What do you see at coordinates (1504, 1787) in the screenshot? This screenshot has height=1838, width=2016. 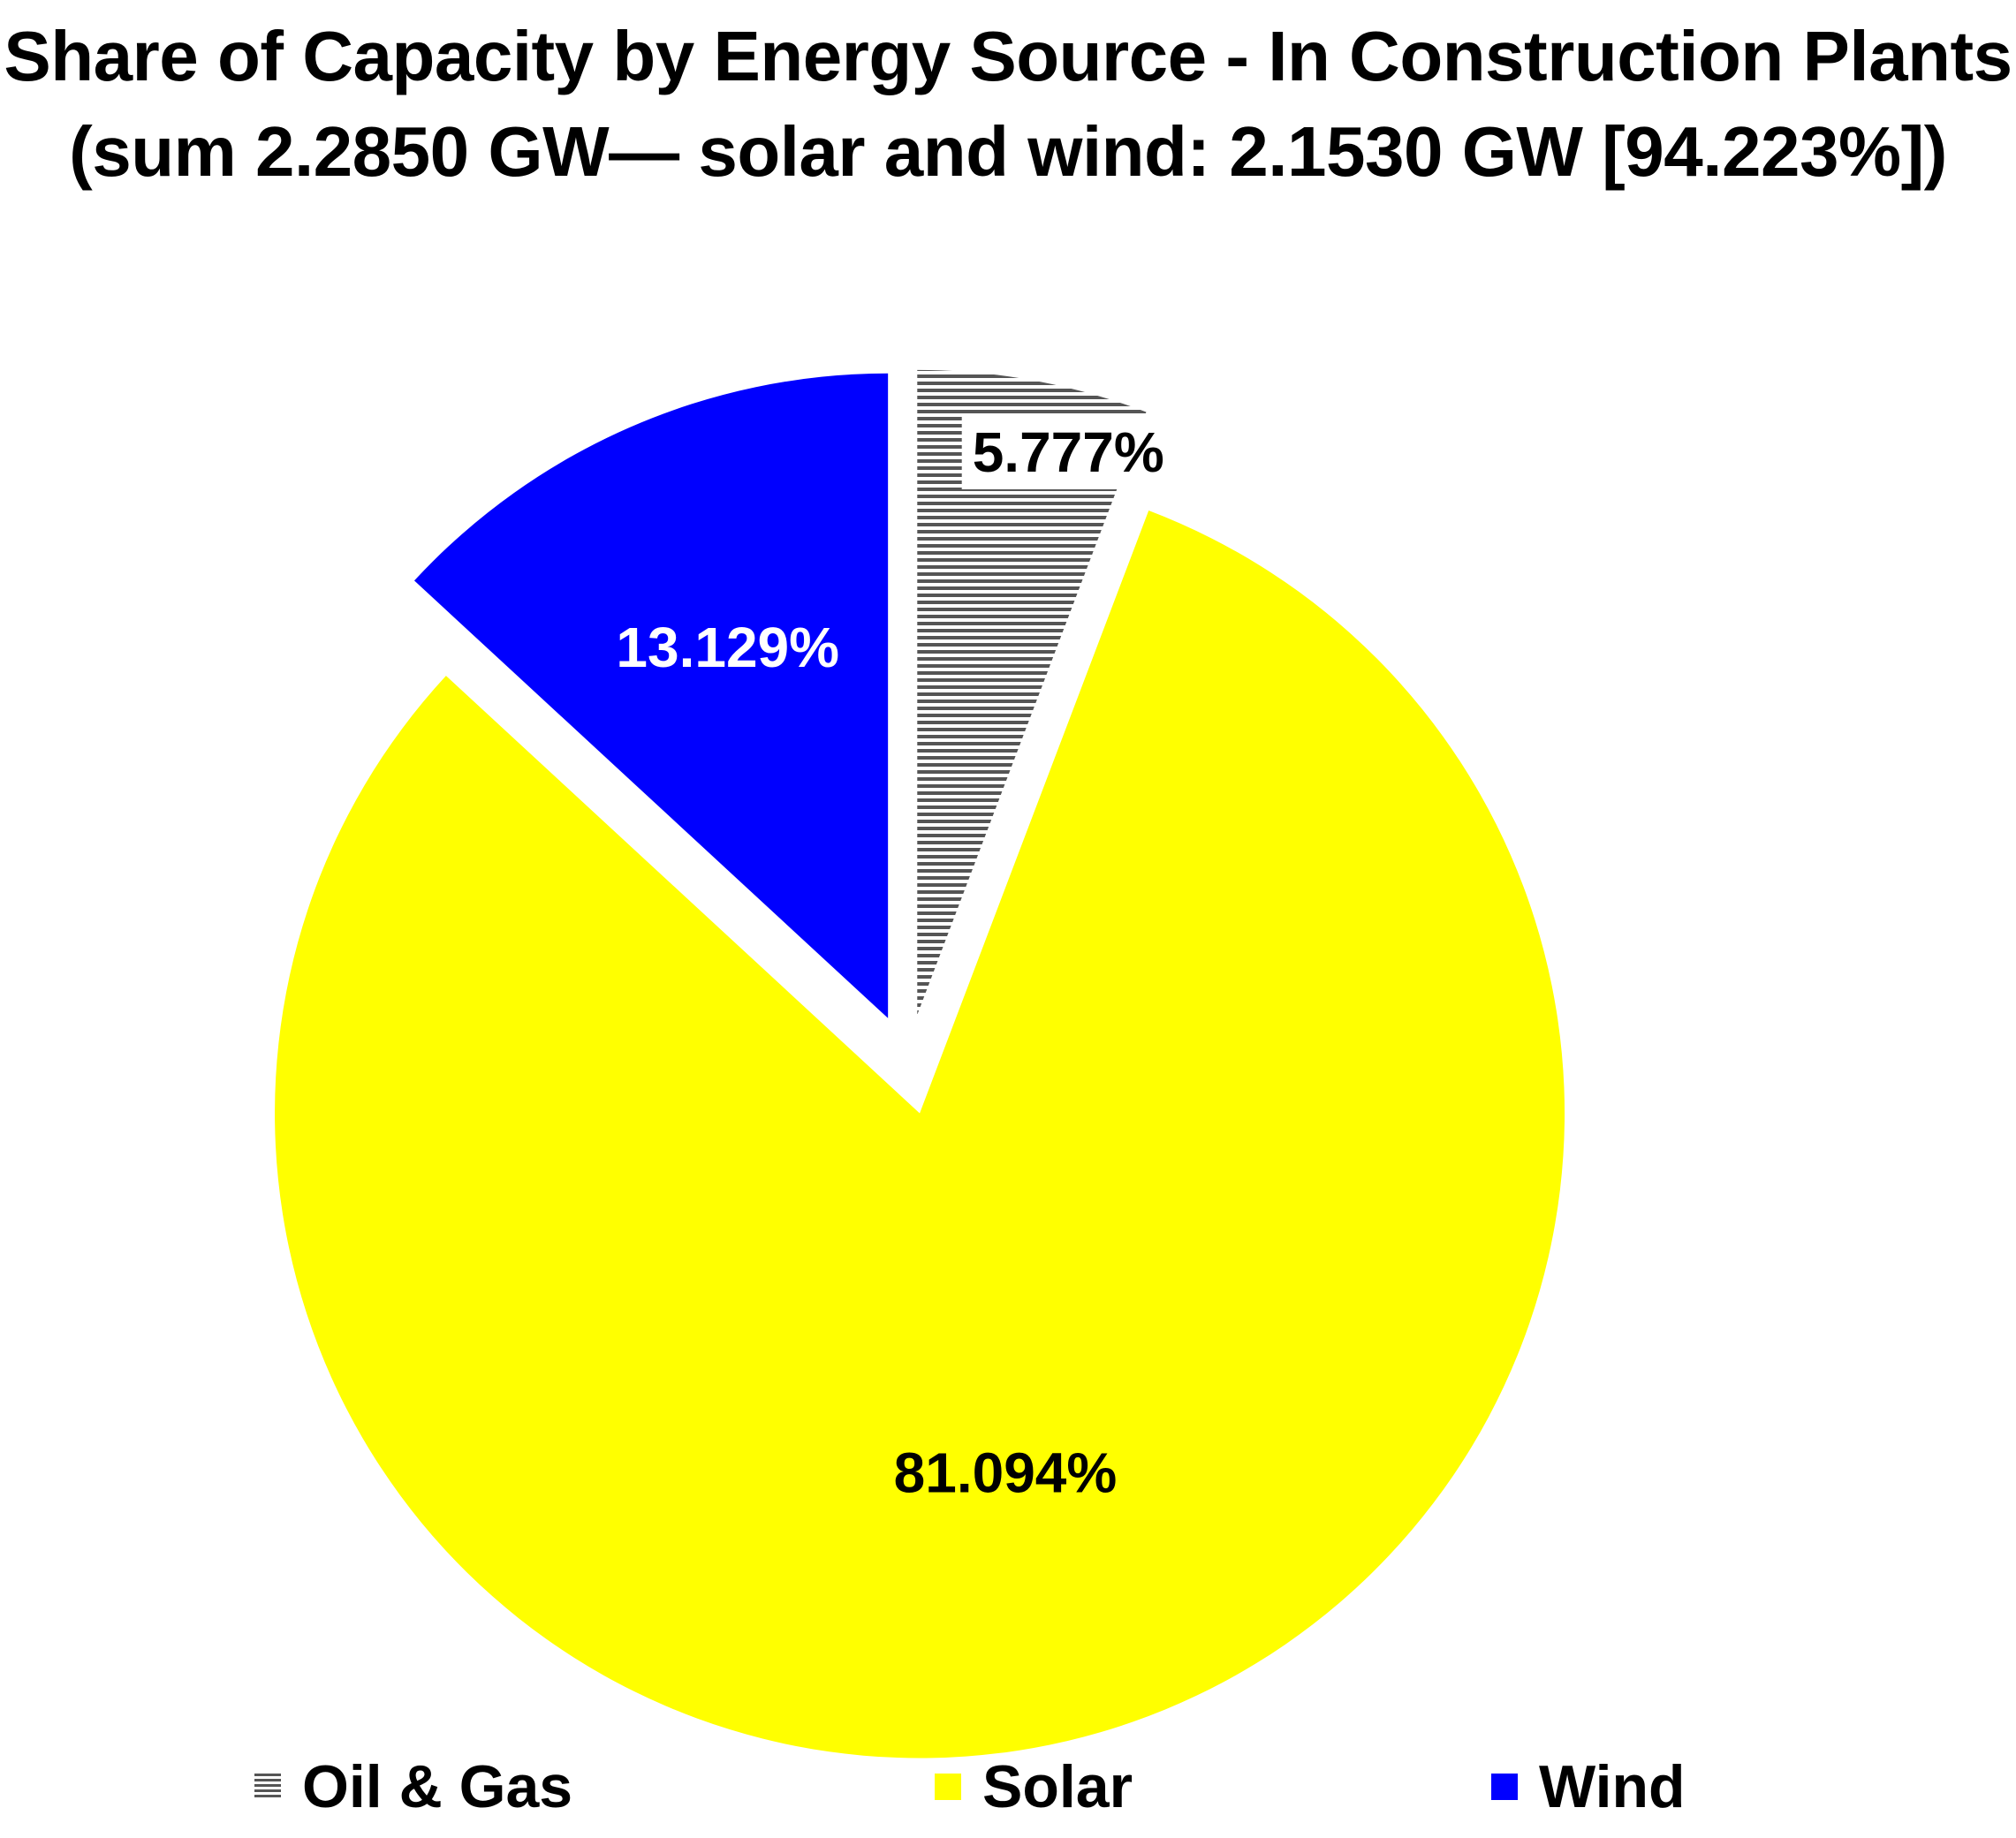 I see `legend-swatch-wind` at bounding box center [1504, 1787].